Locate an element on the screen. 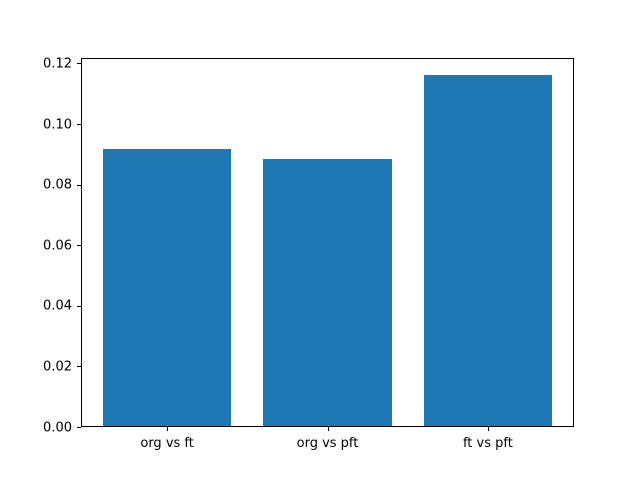  bar-org-vs-ft is located at coordinates (167, 287).